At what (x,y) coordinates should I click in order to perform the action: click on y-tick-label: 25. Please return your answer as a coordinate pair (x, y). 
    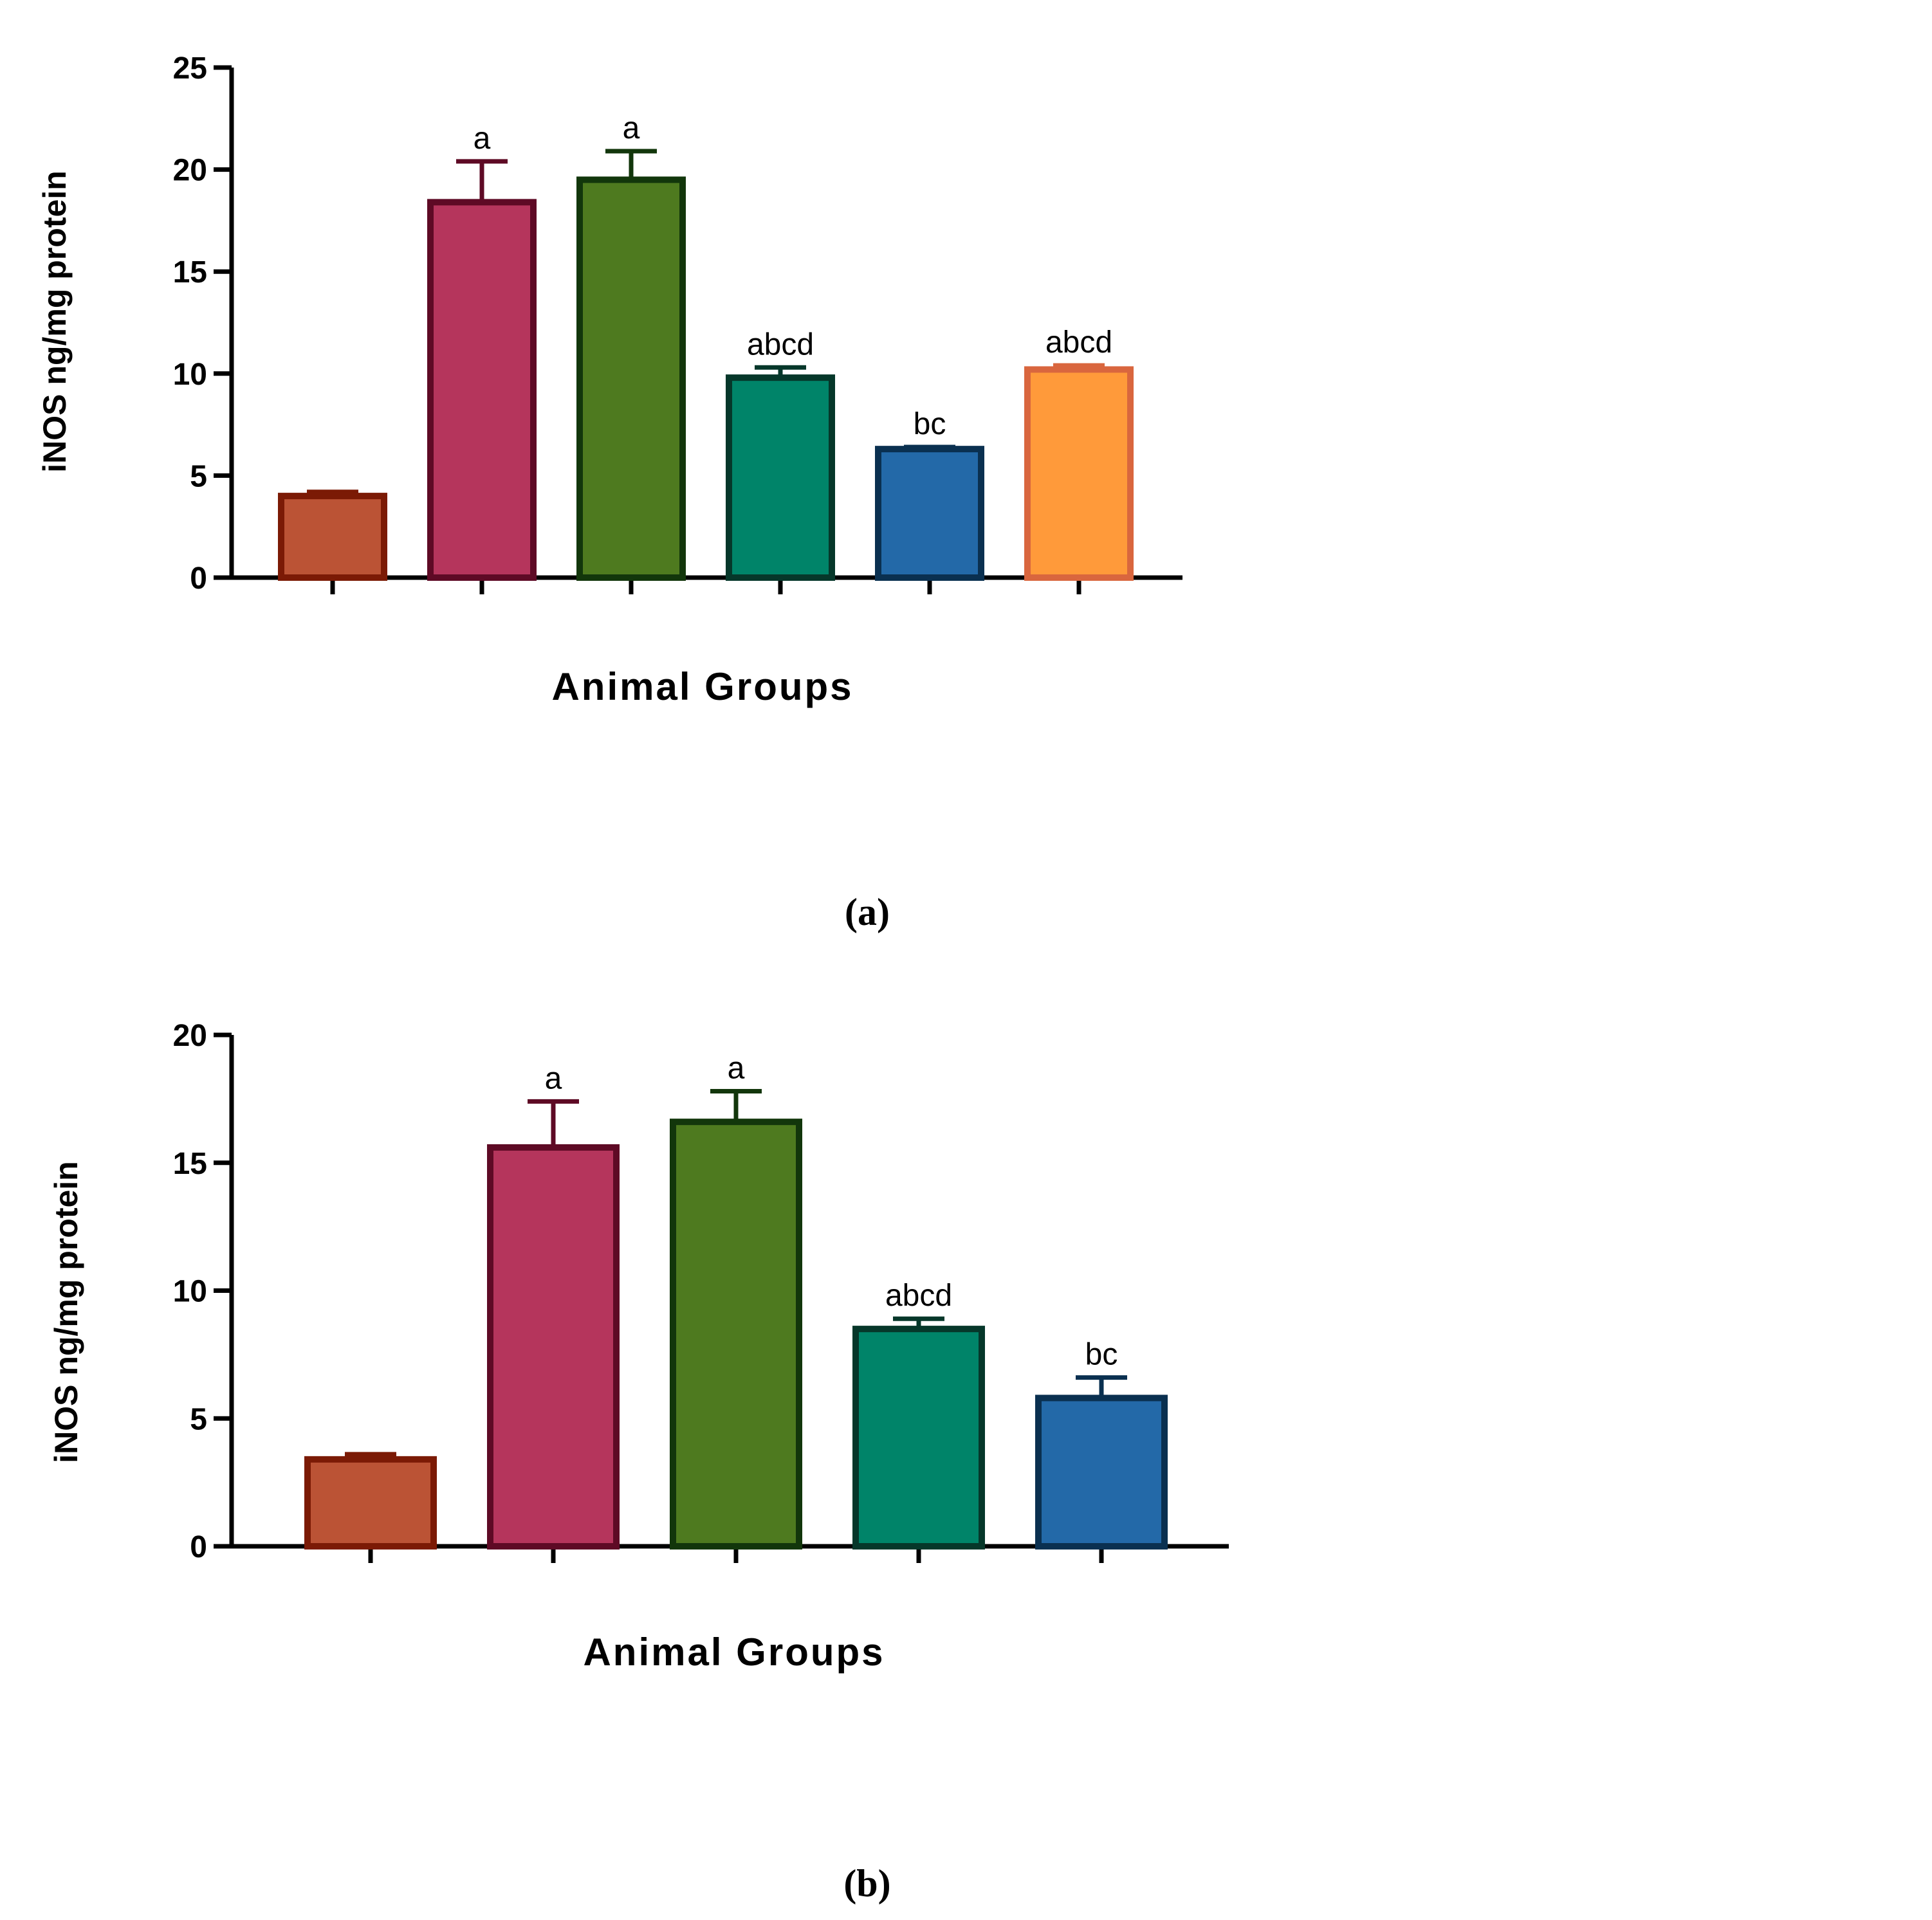
    Looking at the image, I should click on (190, 68).